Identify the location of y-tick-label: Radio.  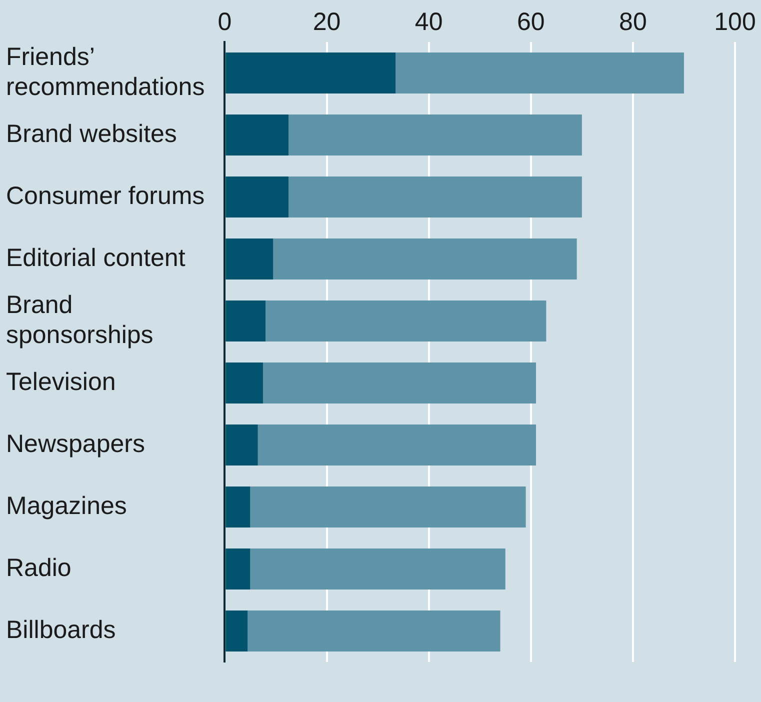
(39, 568).